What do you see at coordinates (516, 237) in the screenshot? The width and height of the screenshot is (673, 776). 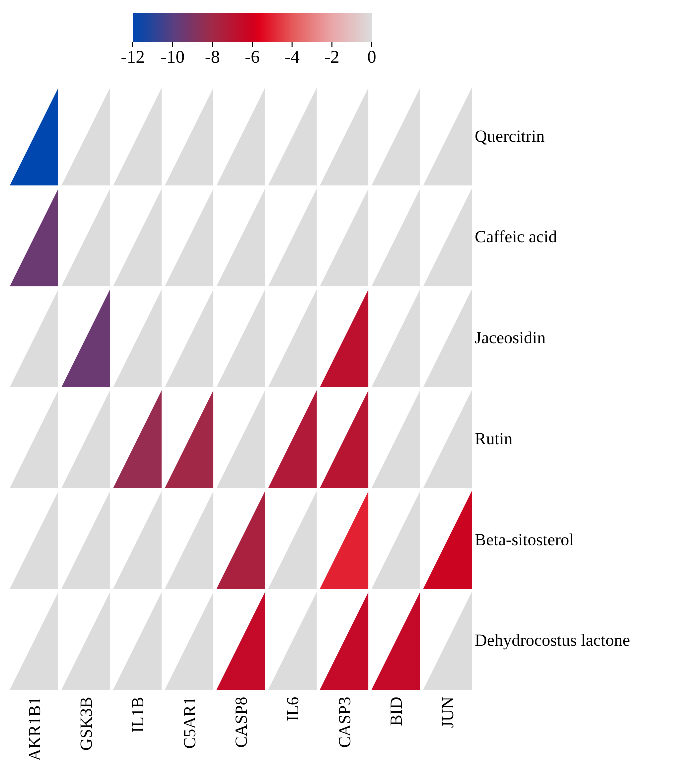 I see `y-tick-label: Caffeic acid` at bounding box center [516, 237].